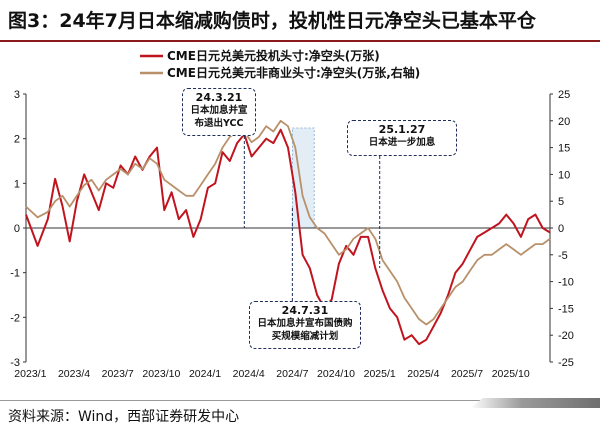 This screenshot has width=600, height=433. What do you see at coordinates (118, 374) in the screenshot?
I see `x-tick-label: 2023/7` at bounding box center [118, 374].